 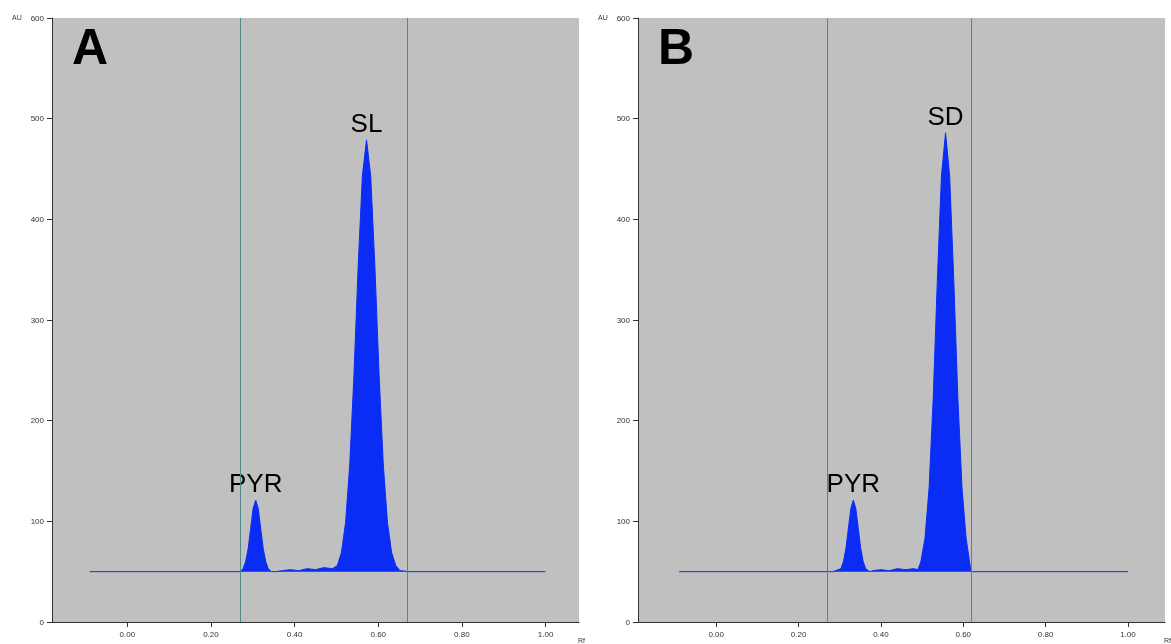 I want to click on annotation: PYR, so click(x=853, y=483).